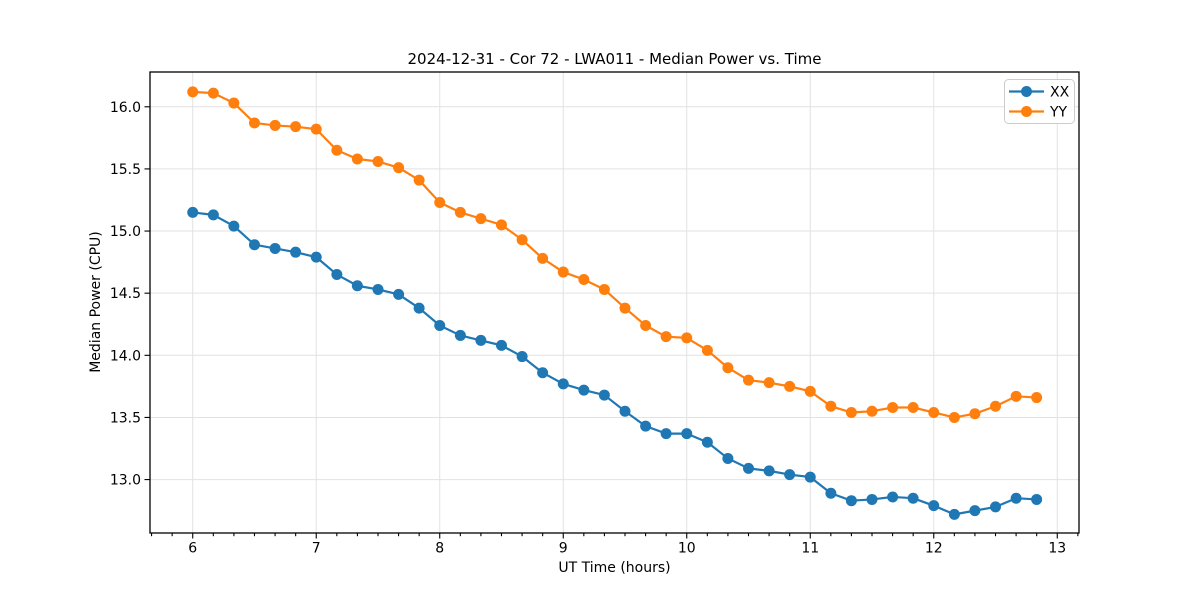 The image size is (1200, 600). What do you see at coordinates (1060, 93) in the screenshot?
I see `legend-label: XX` at bounding box center [1060, 93].